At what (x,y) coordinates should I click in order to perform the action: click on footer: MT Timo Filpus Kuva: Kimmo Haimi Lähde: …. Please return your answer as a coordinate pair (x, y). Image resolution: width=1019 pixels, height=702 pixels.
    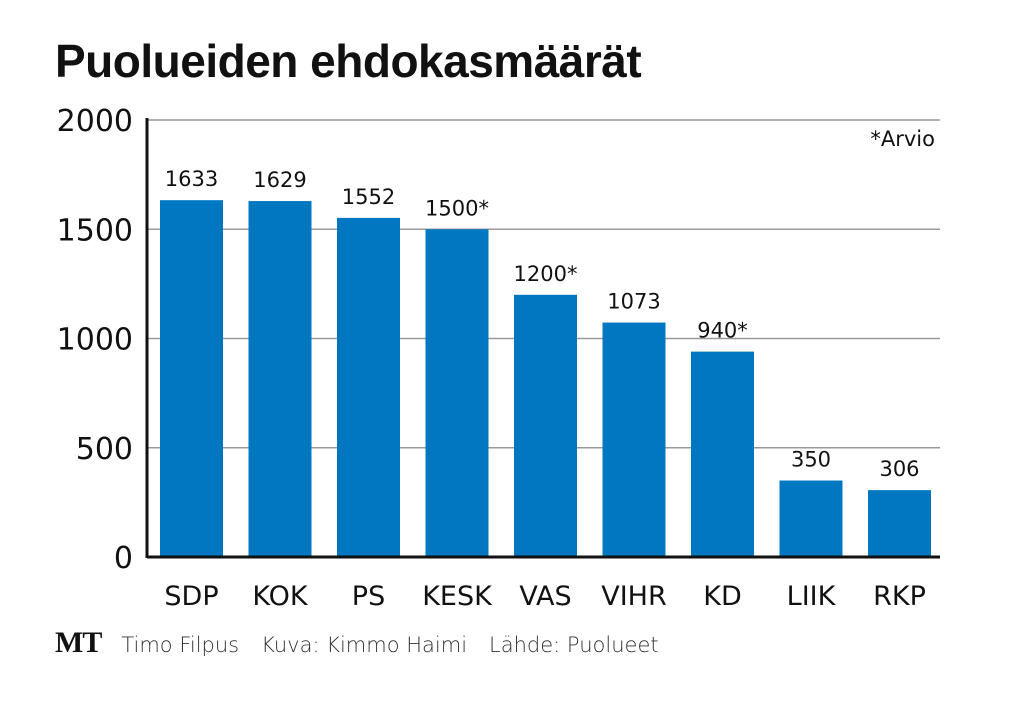
    Looking at the image, I should click on (368, 643).